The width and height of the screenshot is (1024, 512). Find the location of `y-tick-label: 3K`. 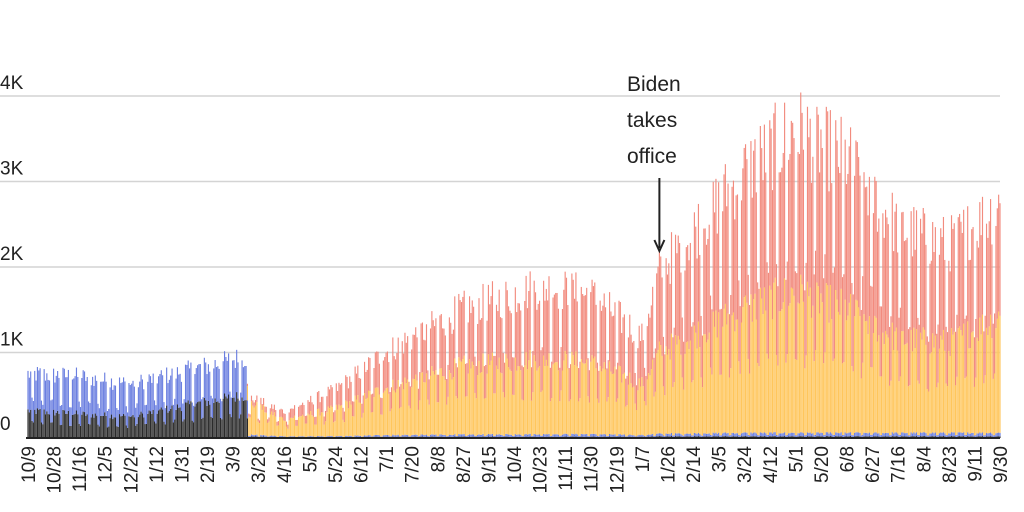

y-tick-label: 3K is located at coordinates (12, 169).